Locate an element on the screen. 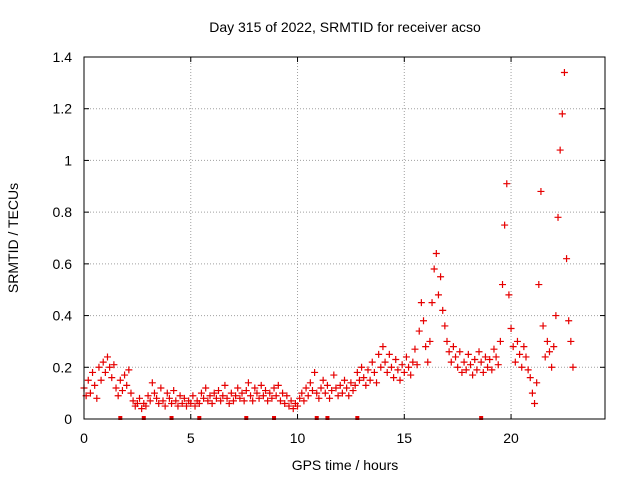 The image size is (640, 485). x-tick-label: 20 is located at coordinates (511, 438).